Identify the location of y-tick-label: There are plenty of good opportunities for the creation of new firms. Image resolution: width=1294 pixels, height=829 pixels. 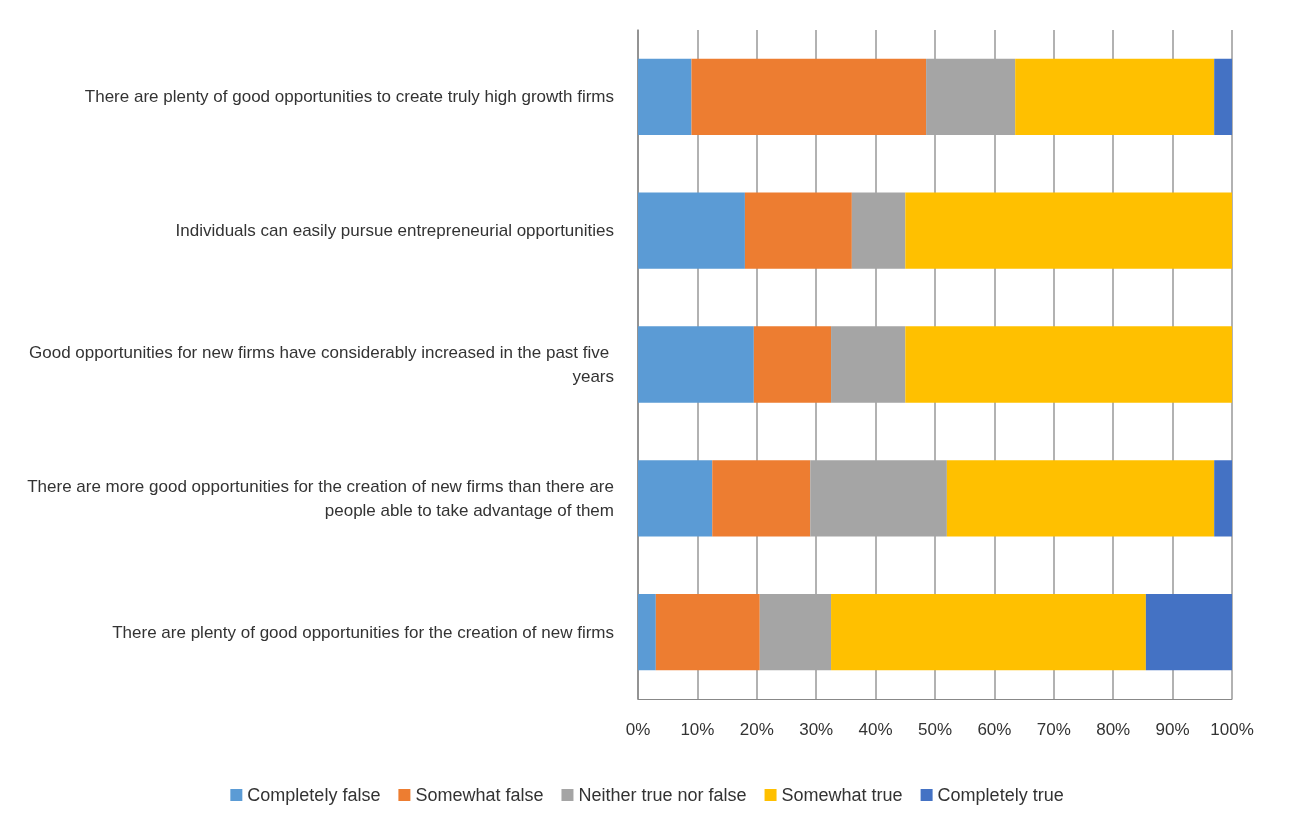
(363, 632).